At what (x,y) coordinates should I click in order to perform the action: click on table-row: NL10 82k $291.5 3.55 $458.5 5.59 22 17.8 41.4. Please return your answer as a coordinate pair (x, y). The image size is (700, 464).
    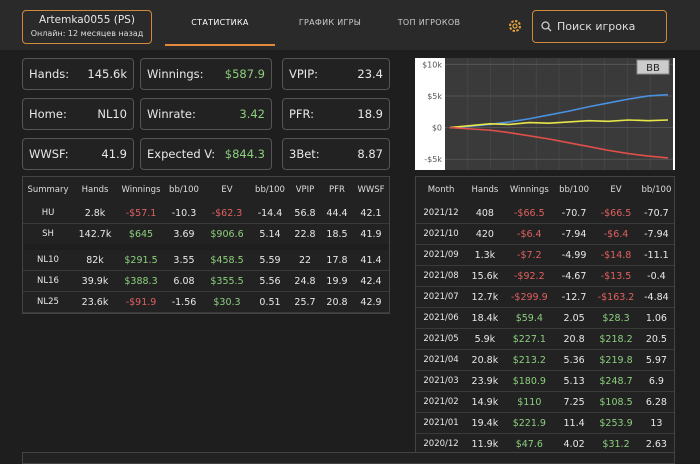
    Looking at the image, I should click on (206, 259).